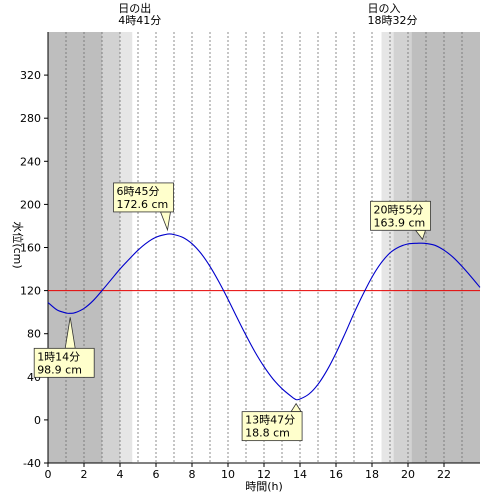  Describe the element at coordinates (444, 474) in the screenshot. I see `x-tick-label: 22` at that location.